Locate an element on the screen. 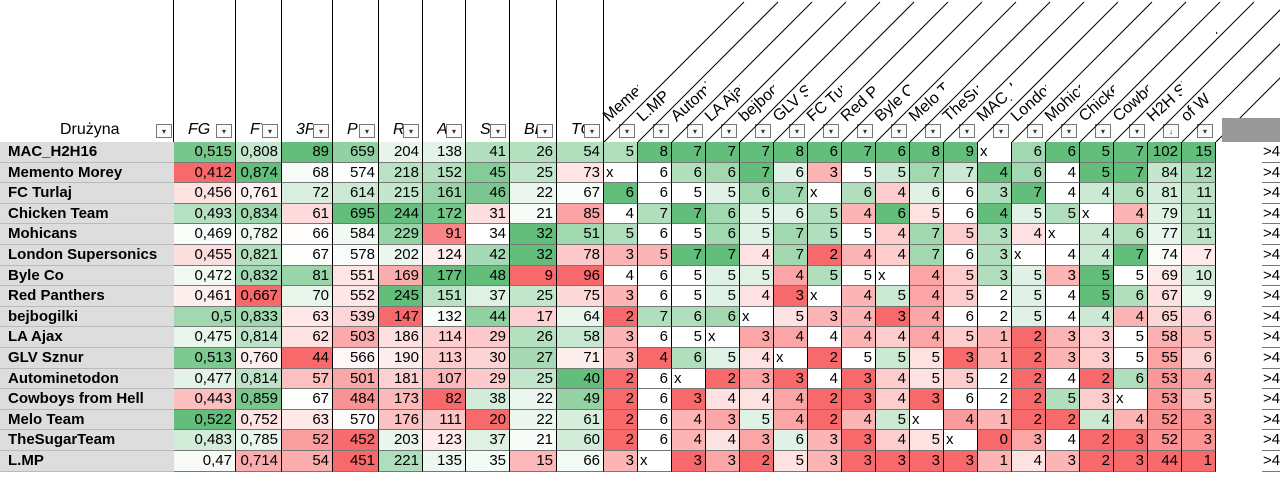  stat-cell: 204 is located at coordinates (401, 152).